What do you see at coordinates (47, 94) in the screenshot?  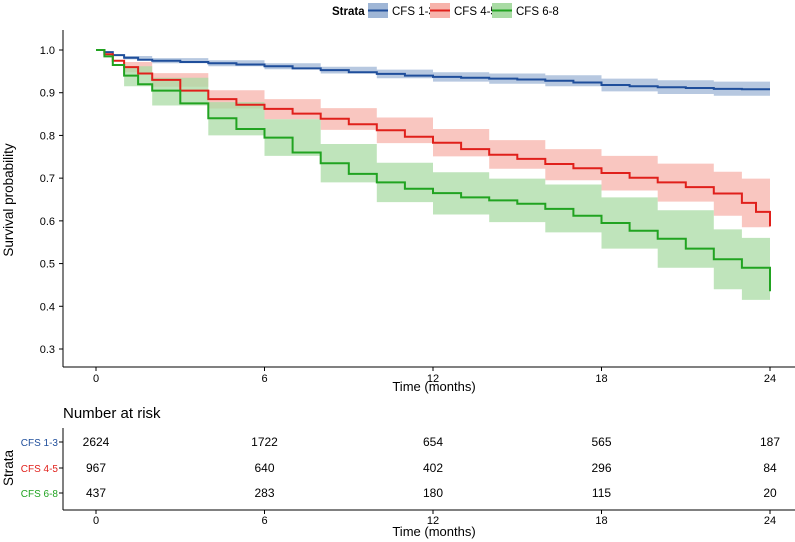 I see `y-tick-label: 0.9` at bounding box center [47, 94].